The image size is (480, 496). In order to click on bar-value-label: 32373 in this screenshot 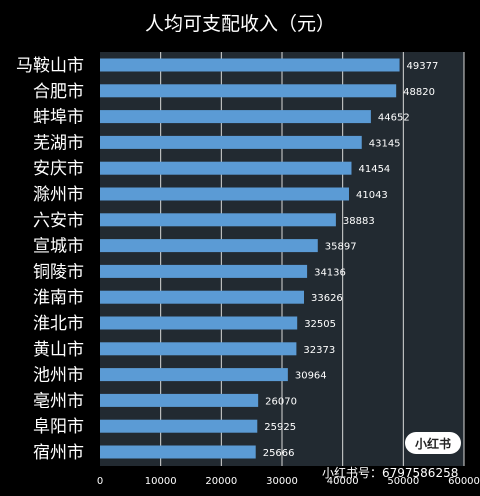, I will do `click(319, 350)`.